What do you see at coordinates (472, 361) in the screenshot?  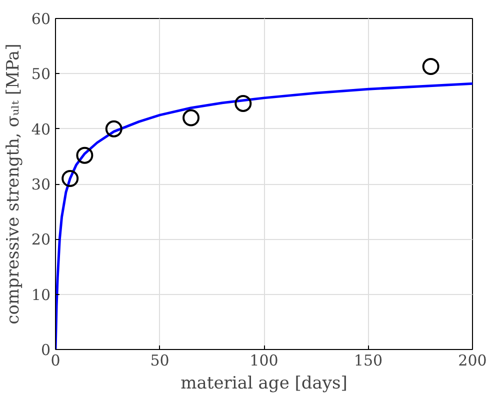 I see `x-tick-label: 200` at bounding box center [472, 361].